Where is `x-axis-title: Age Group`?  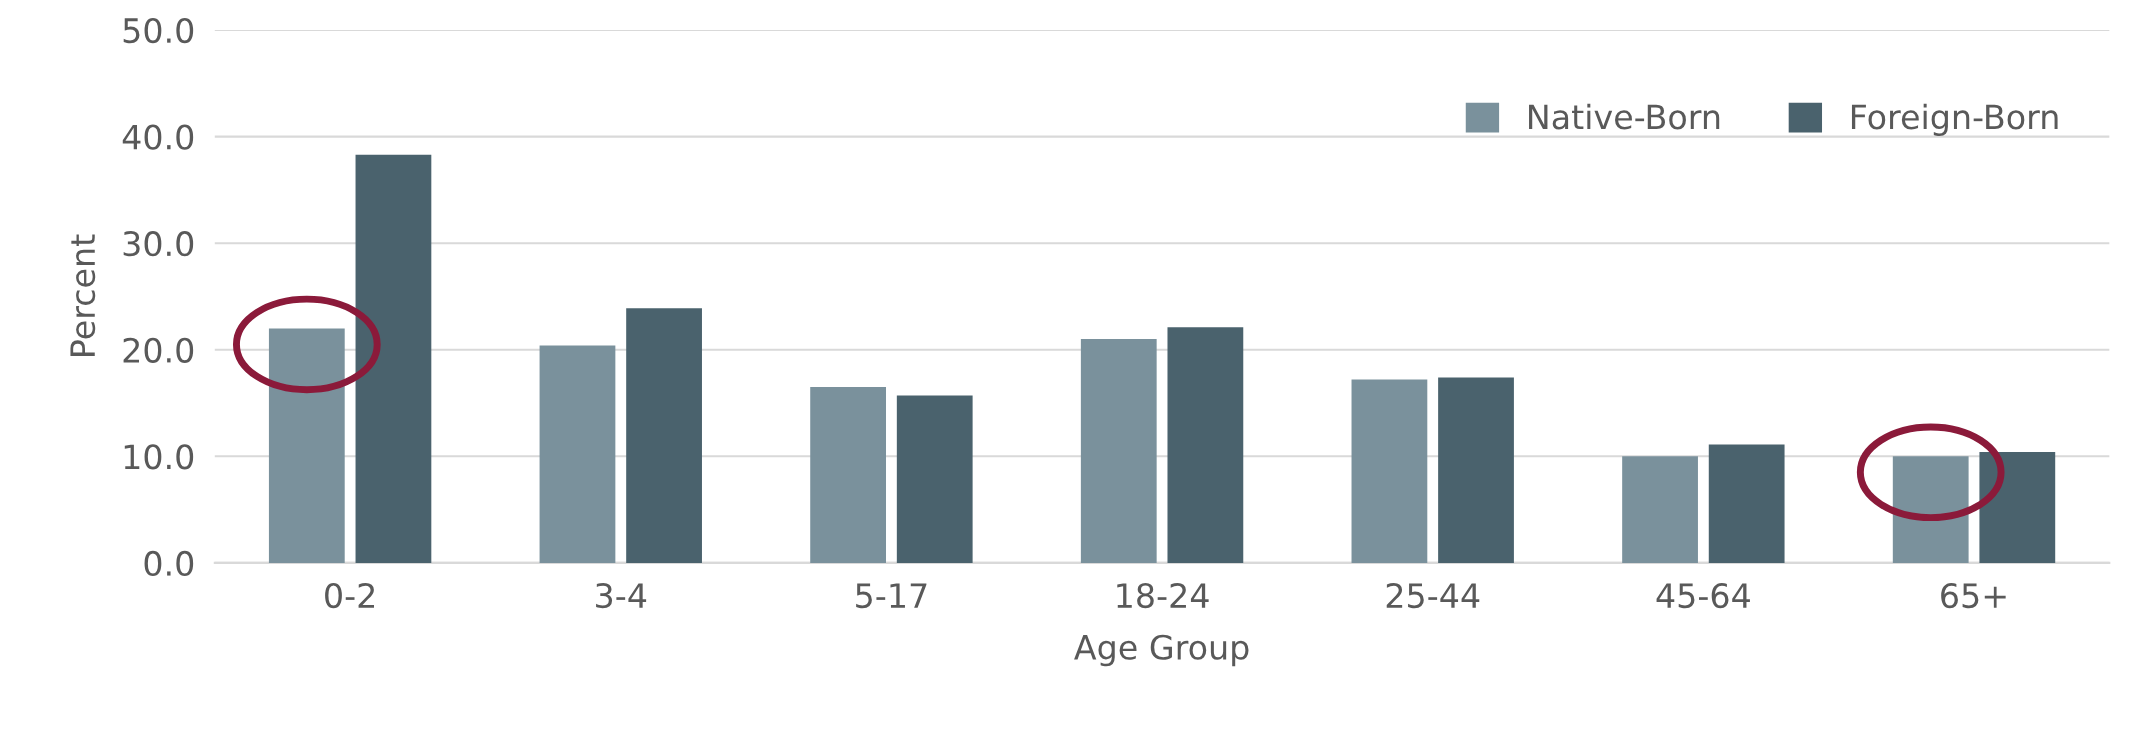
x-axis-title: Age Group is located at coordinates (1161, 650).